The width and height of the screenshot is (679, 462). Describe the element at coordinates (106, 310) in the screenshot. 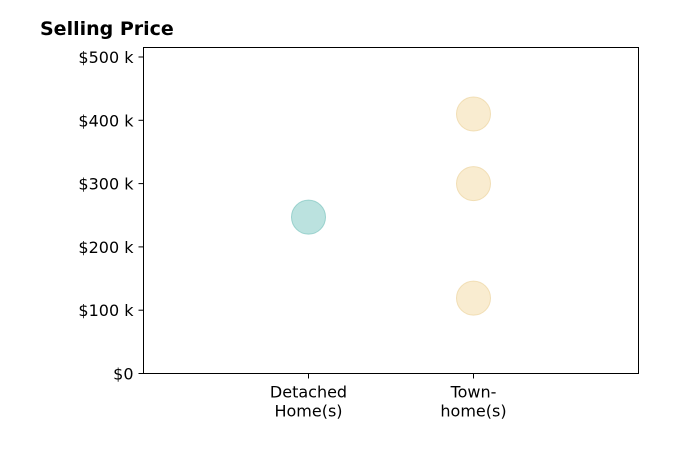

I see `y-tick-label: $100 k` at that location.